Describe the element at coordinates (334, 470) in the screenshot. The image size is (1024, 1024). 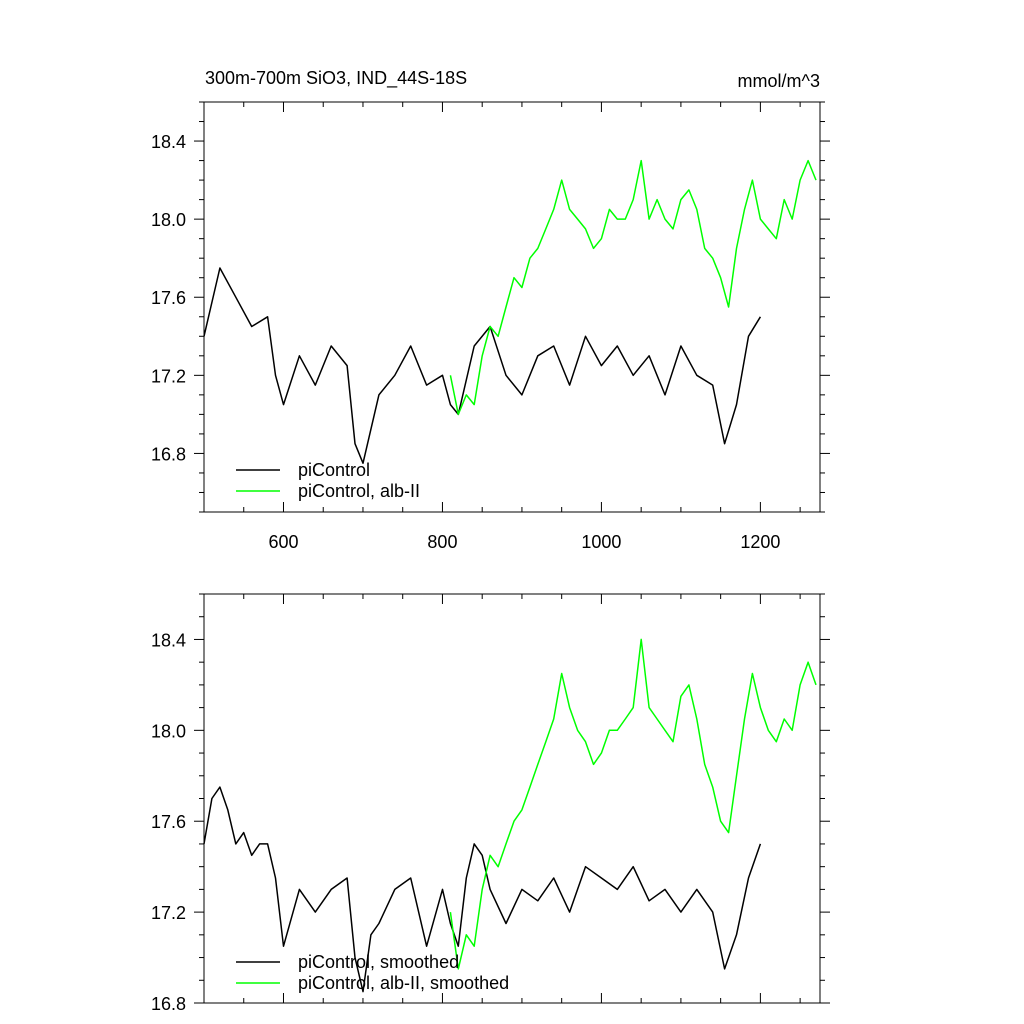
I see `legend-label: piControl` at that location.